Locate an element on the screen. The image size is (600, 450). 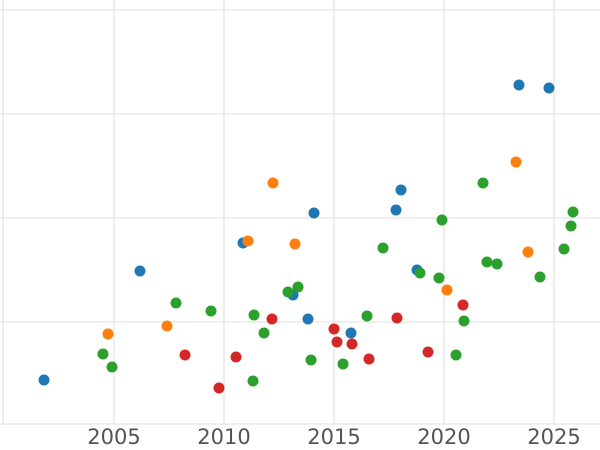
x-tick-label: 2020 is located at coordinates (443, 437).